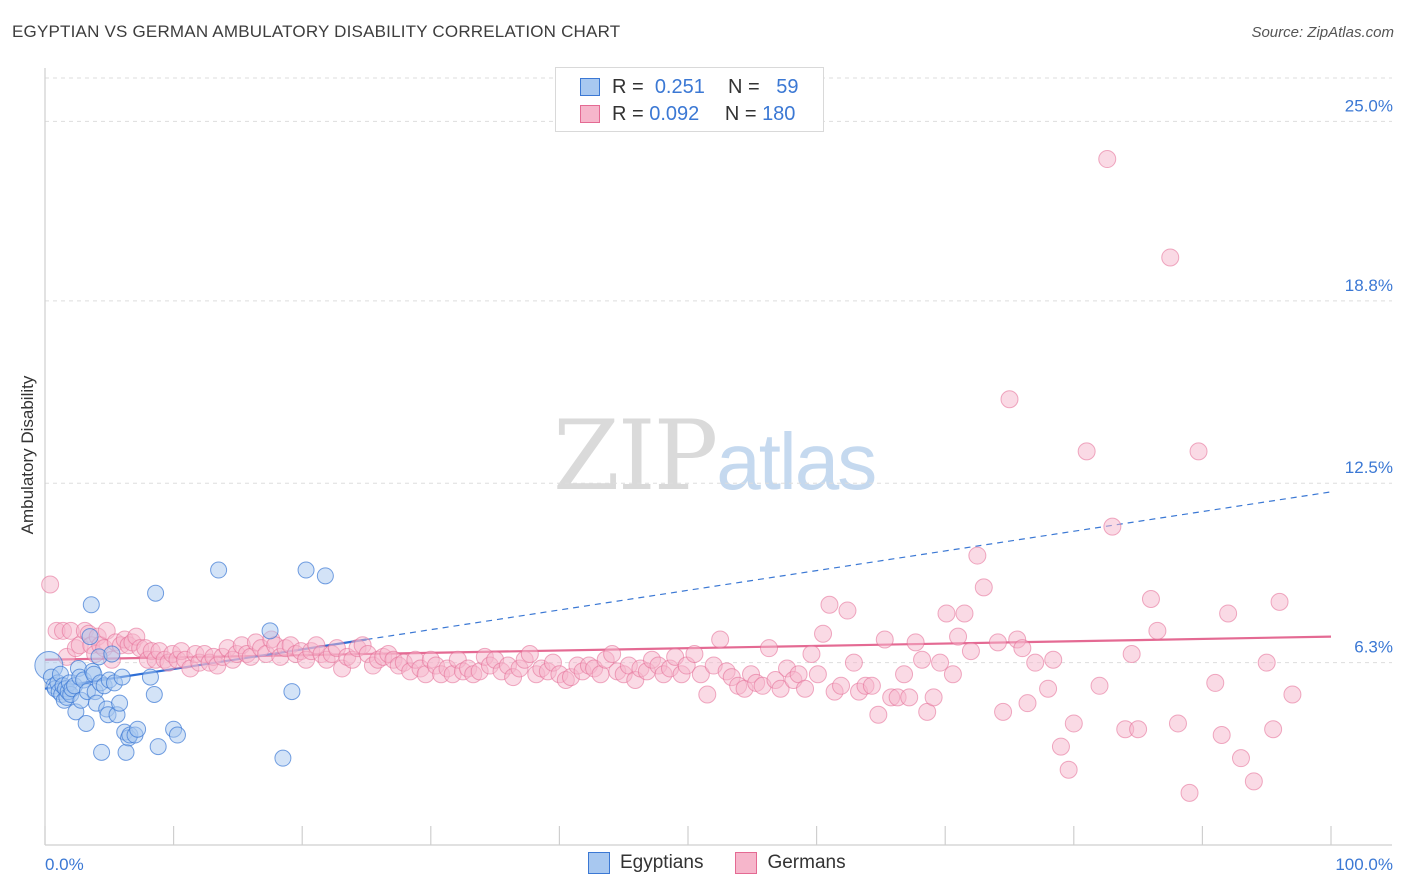 This screenshot has width=1406, height=892. What do you see at coordinates (787, 86) in the screenshot?
I see `n-value: 59` at bounding box center [787, 86].